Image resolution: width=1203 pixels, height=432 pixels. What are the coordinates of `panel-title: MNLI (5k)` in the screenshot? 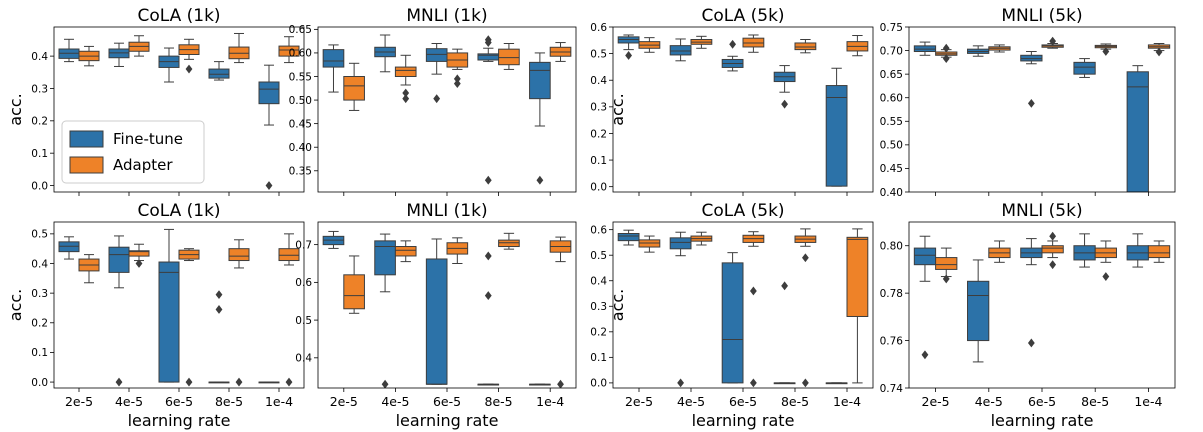 It's located at (1041, 211).